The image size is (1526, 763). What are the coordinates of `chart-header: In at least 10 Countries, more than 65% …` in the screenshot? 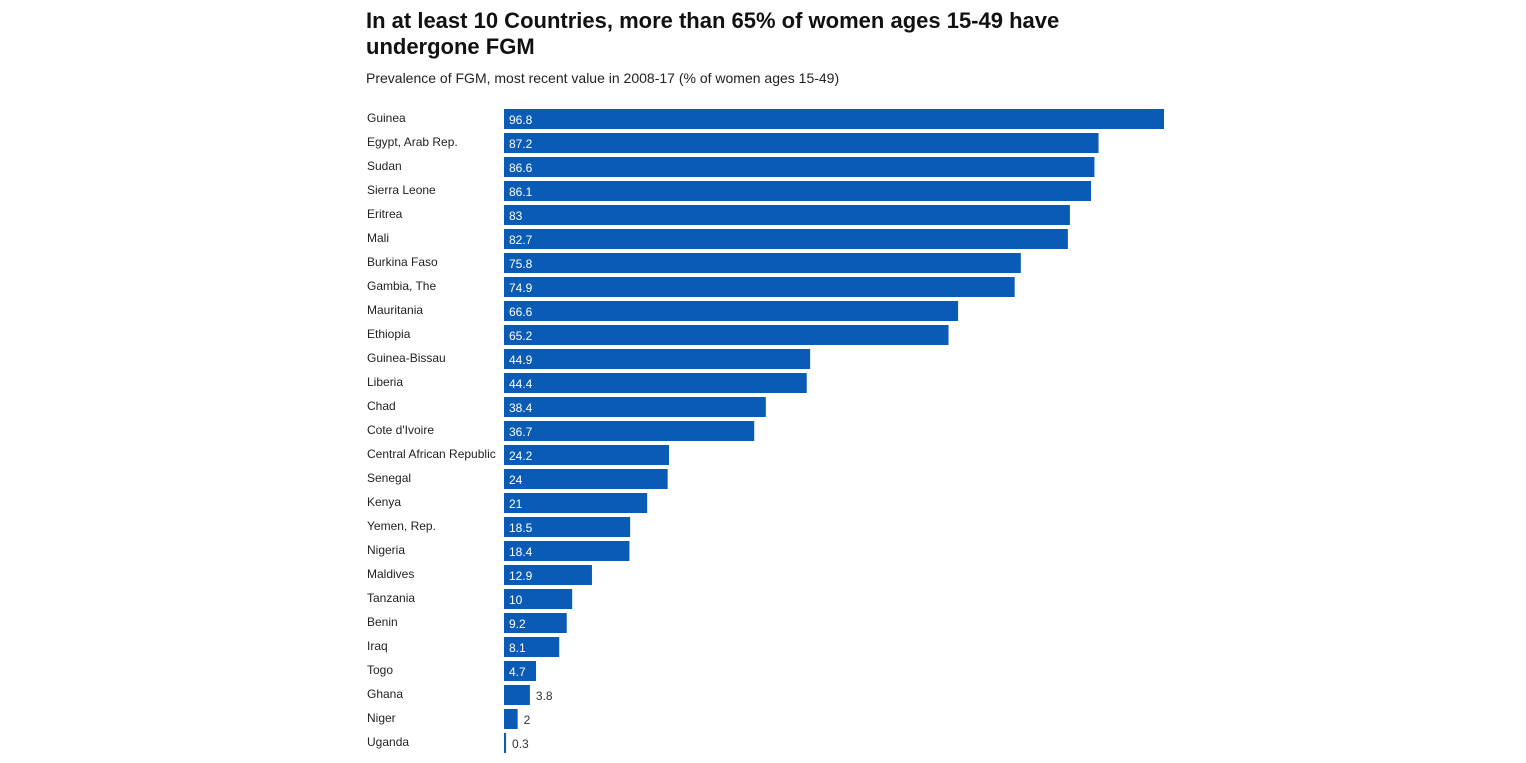 It's located at (766, 47).